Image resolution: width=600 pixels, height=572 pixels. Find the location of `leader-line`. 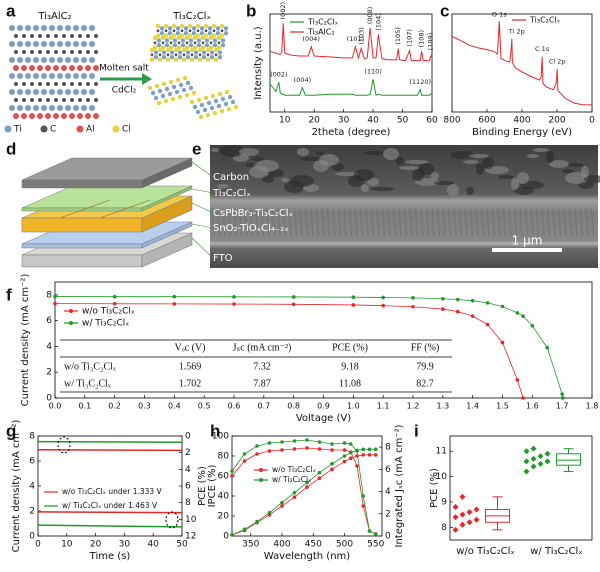

leader-line is located at coordinates (202, 248).